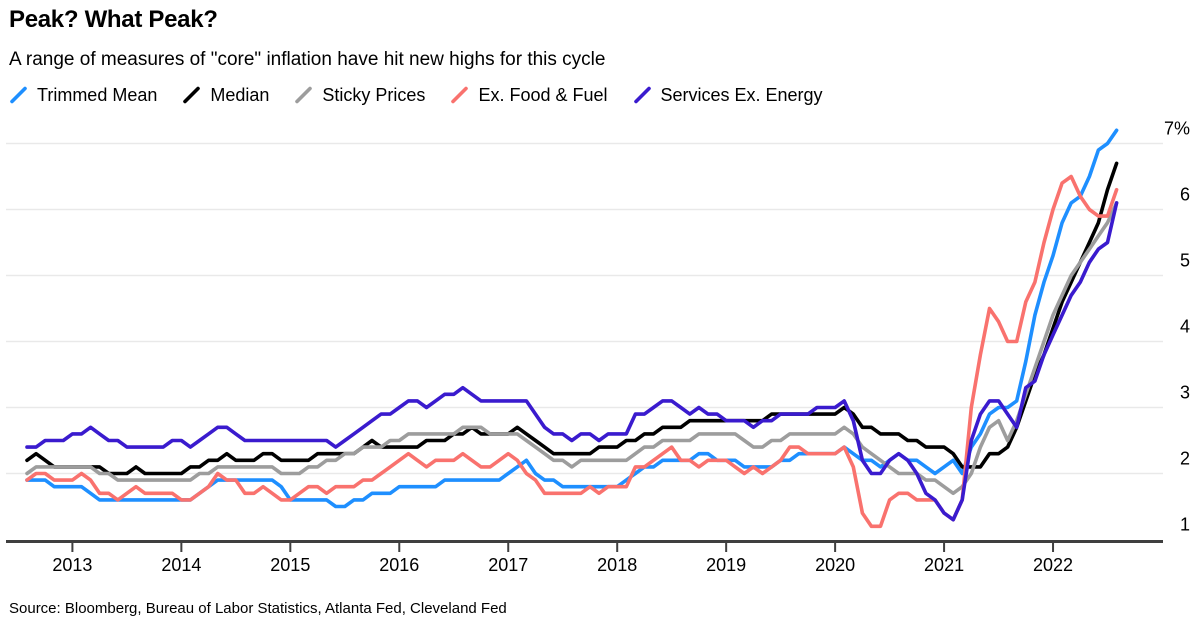 The width and height of the screenshot is (1191, 636). What do you see at coordinates (72, 565) in the screenshot?
I see `x-axis-label: 2013` at bounding box center [72, 565].